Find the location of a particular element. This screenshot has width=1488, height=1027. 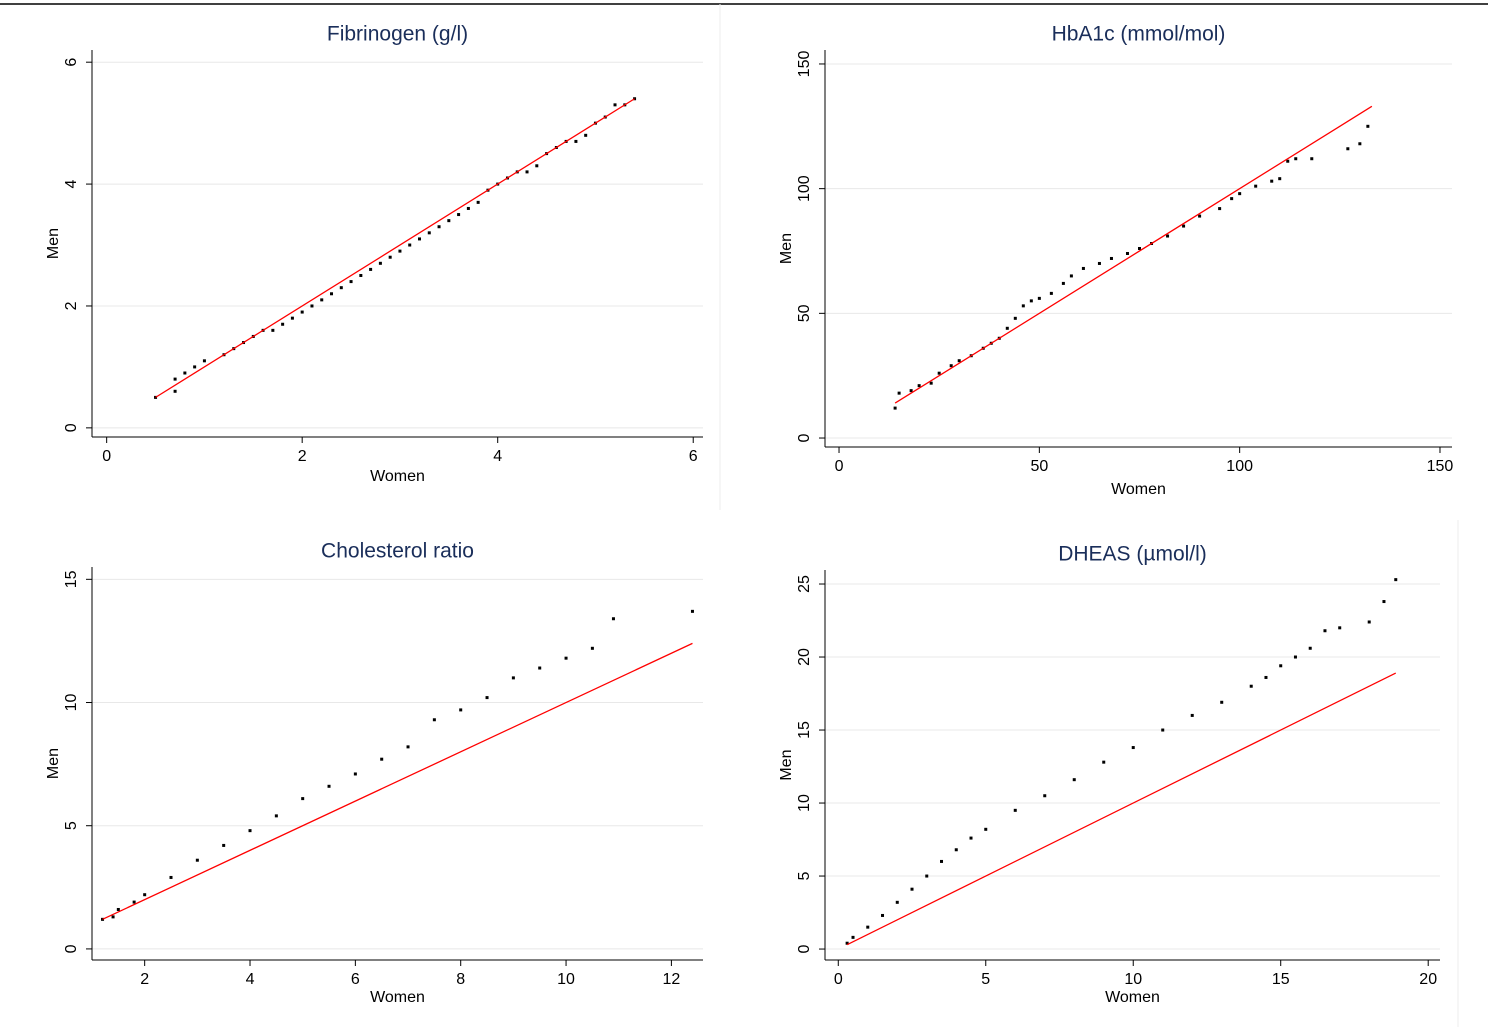

y-tick-label: 150 is located at coordinates (804, 64).